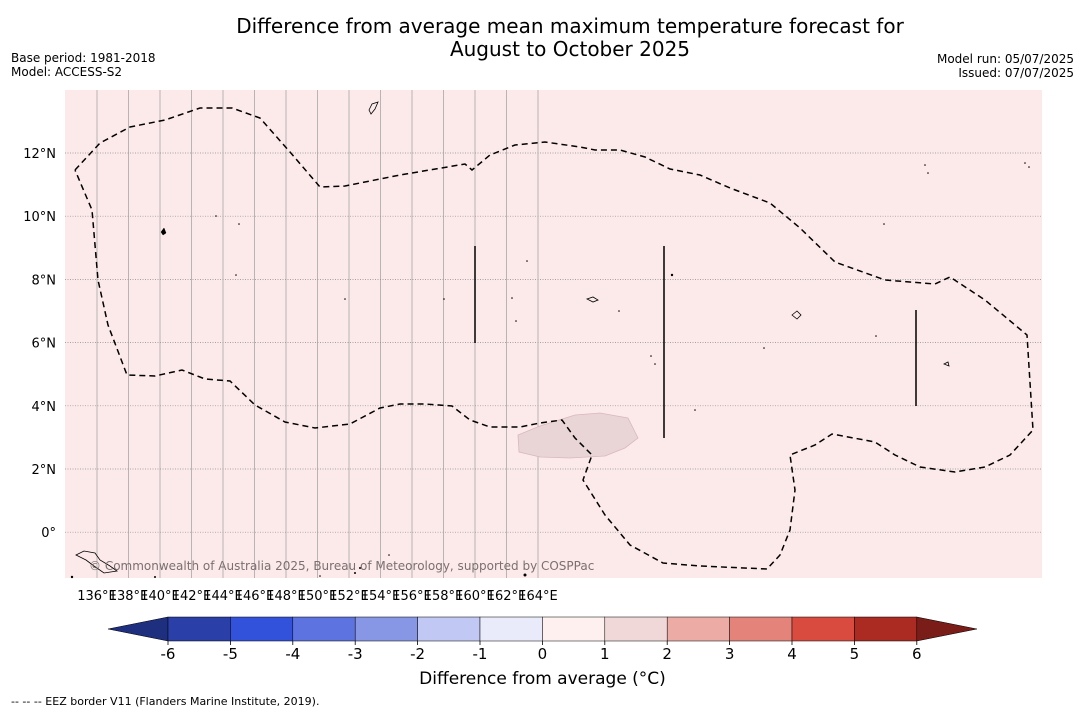 The height and width of the screenshot is (713, 1085). I want to click on island-yap, so click(163, 231).